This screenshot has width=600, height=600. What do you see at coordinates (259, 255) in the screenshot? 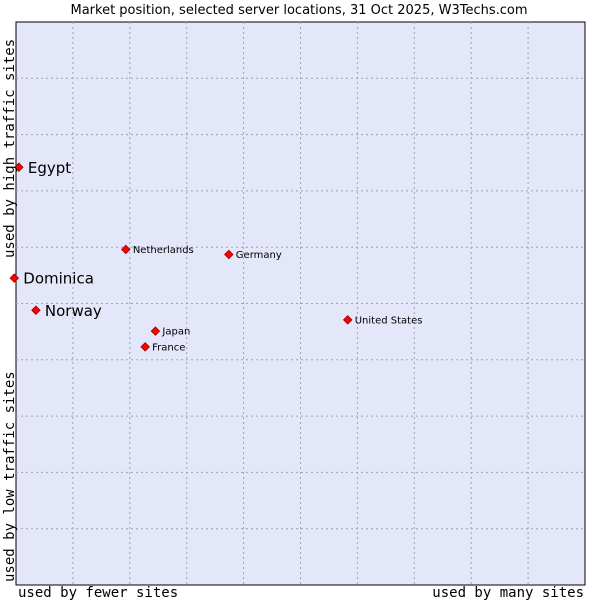
I see `point-label: Germany` at bounding box center [259, 255].